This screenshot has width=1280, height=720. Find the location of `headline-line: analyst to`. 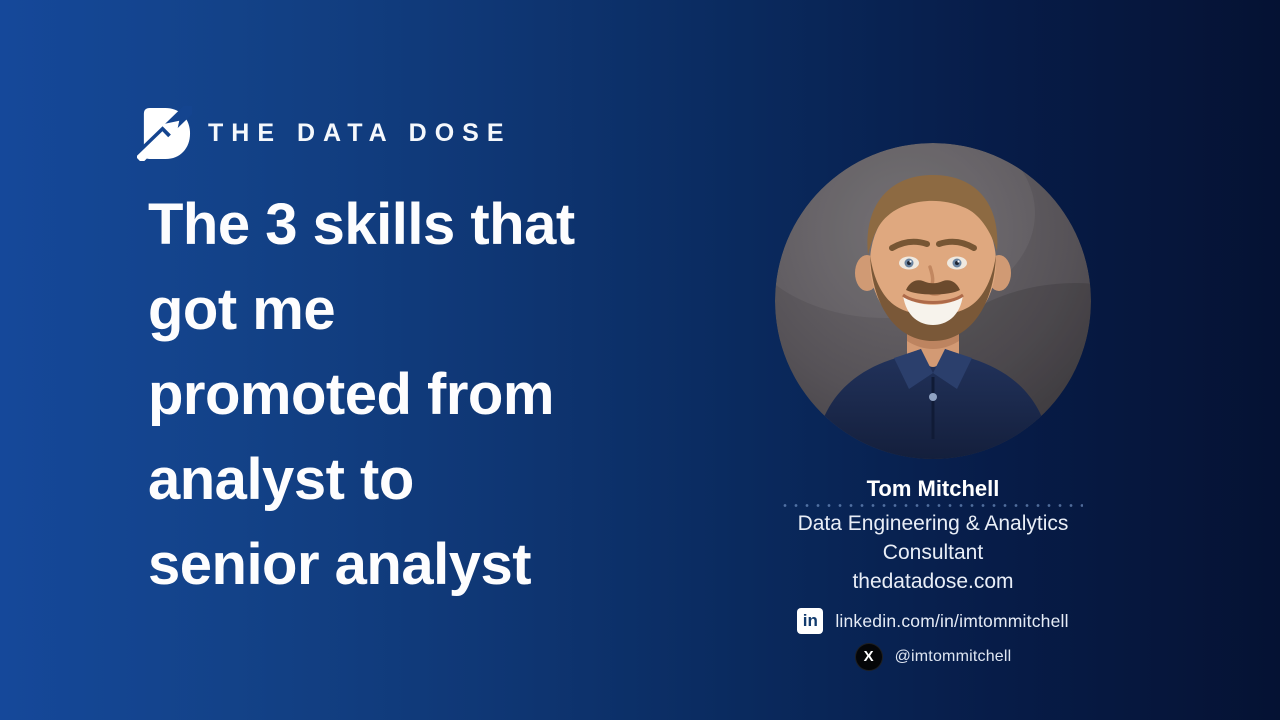

headline-line: analyst to is located at coordinates (281, 479).